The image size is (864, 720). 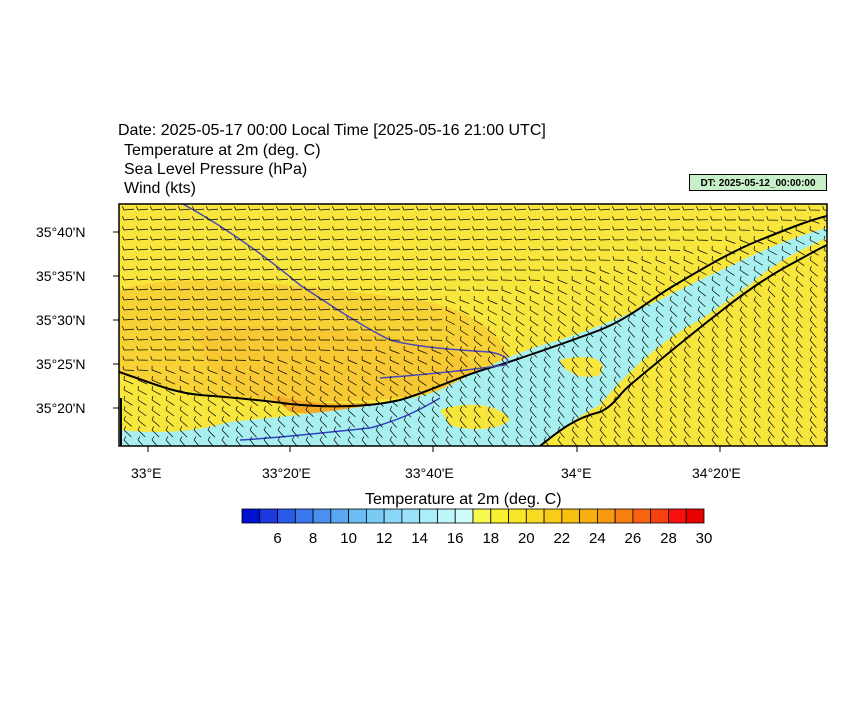 What do you see at coordinates (61, 408) in the screenshot?
I see `lat-label: 35°20'N` at bounding box center [61, 408].